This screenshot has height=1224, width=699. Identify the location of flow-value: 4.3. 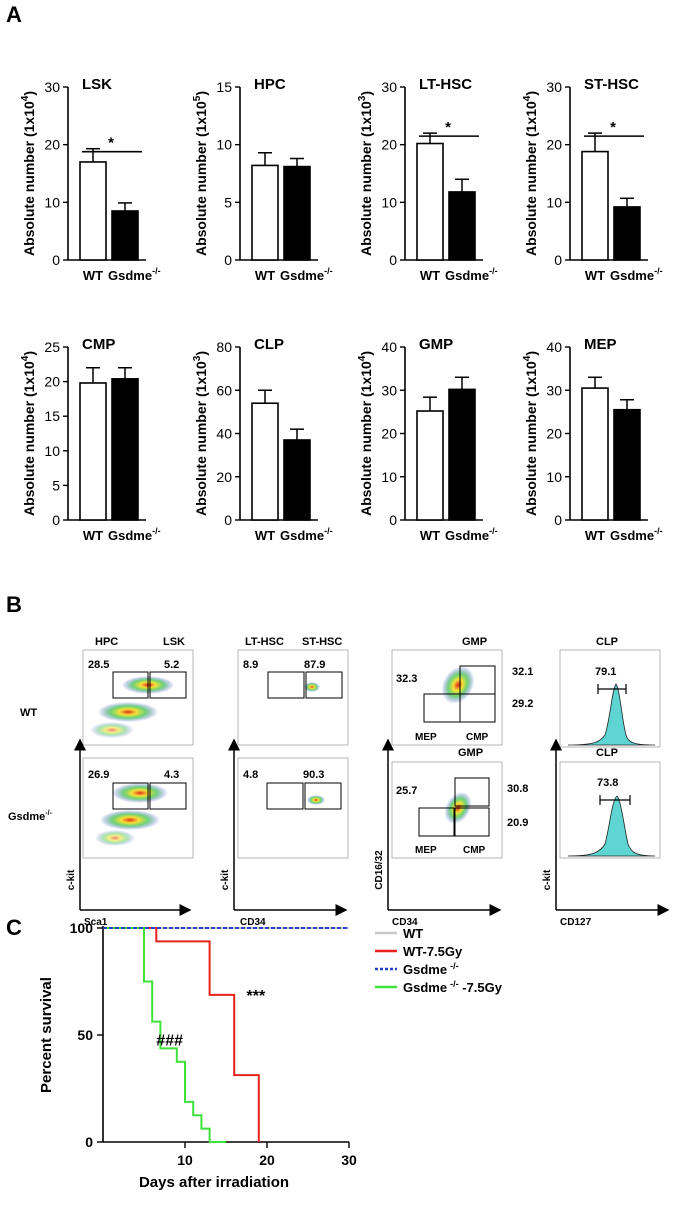
(171, 775).